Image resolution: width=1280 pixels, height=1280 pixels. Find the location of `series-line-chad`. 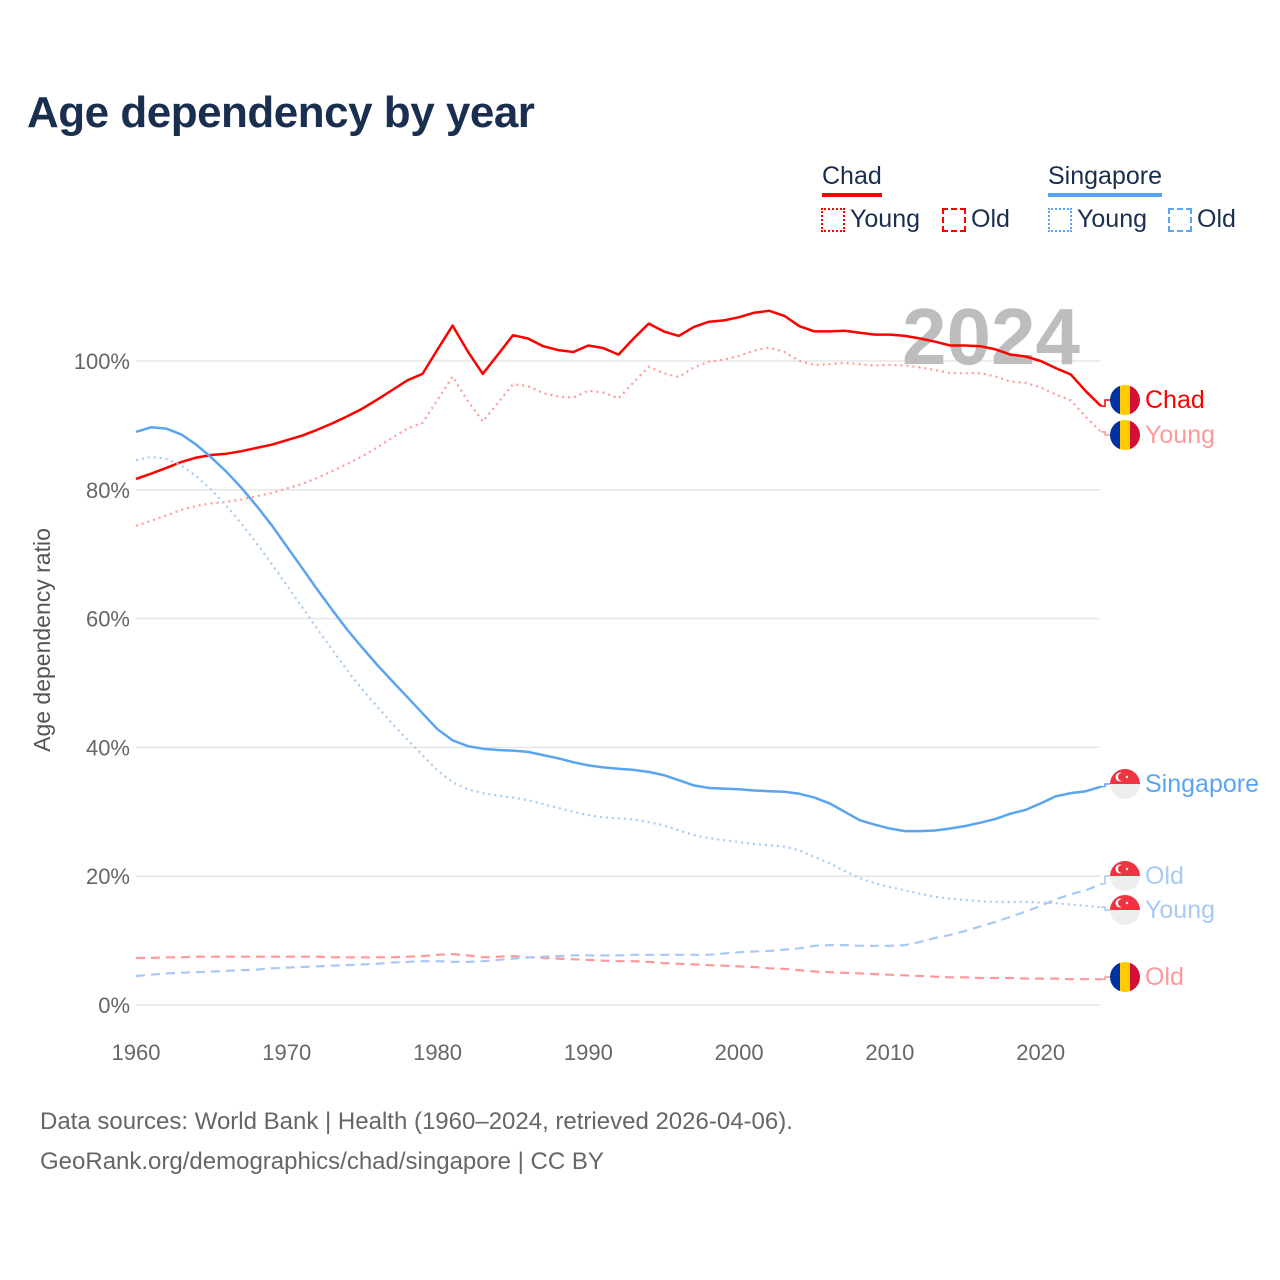

series-line-chad is located at coordinates (618, 395).